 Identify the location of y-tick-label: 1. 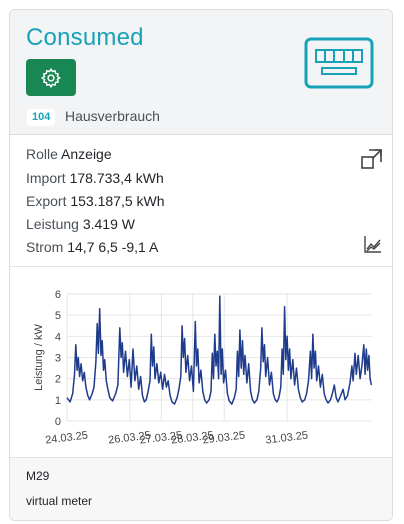
(58, 401).